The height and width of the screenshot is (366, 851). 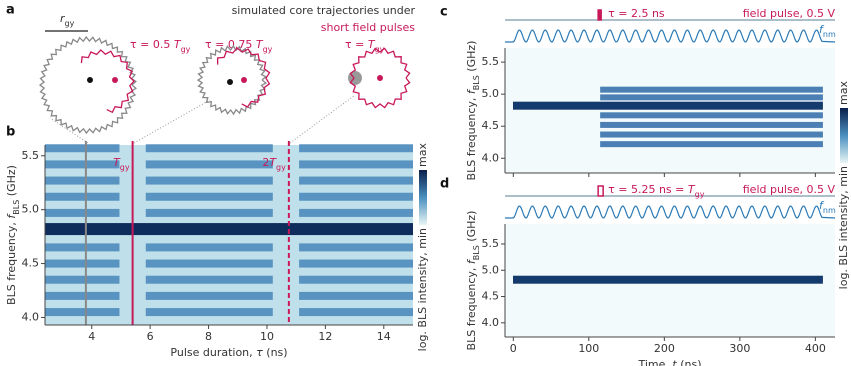 What do you see at coordinates (588, 348) in the screenshot?
I see `x-tick-label: 100` at bounding box center [588, 348].